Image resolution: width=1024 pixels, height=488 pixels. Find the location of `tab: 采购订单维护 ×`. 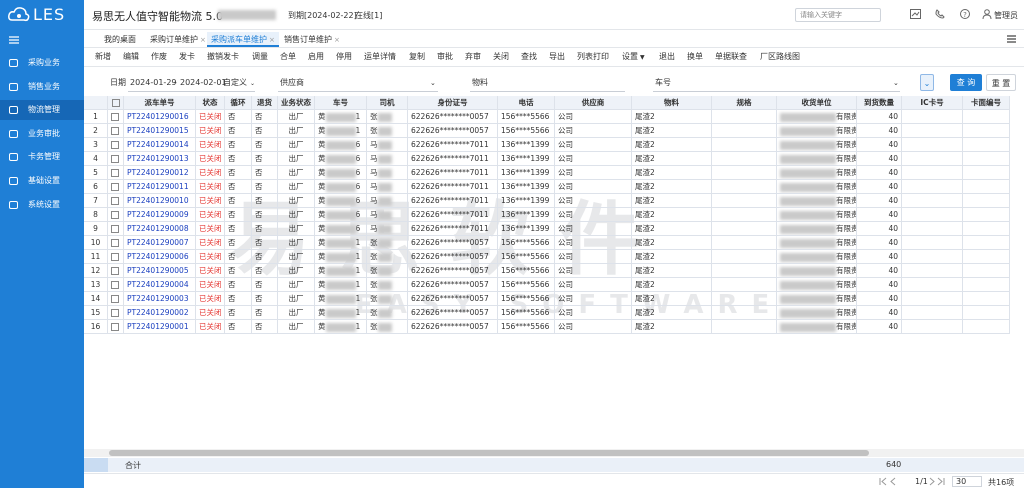

tab: 采购订单维护 × is located at coordinates (178, 39).